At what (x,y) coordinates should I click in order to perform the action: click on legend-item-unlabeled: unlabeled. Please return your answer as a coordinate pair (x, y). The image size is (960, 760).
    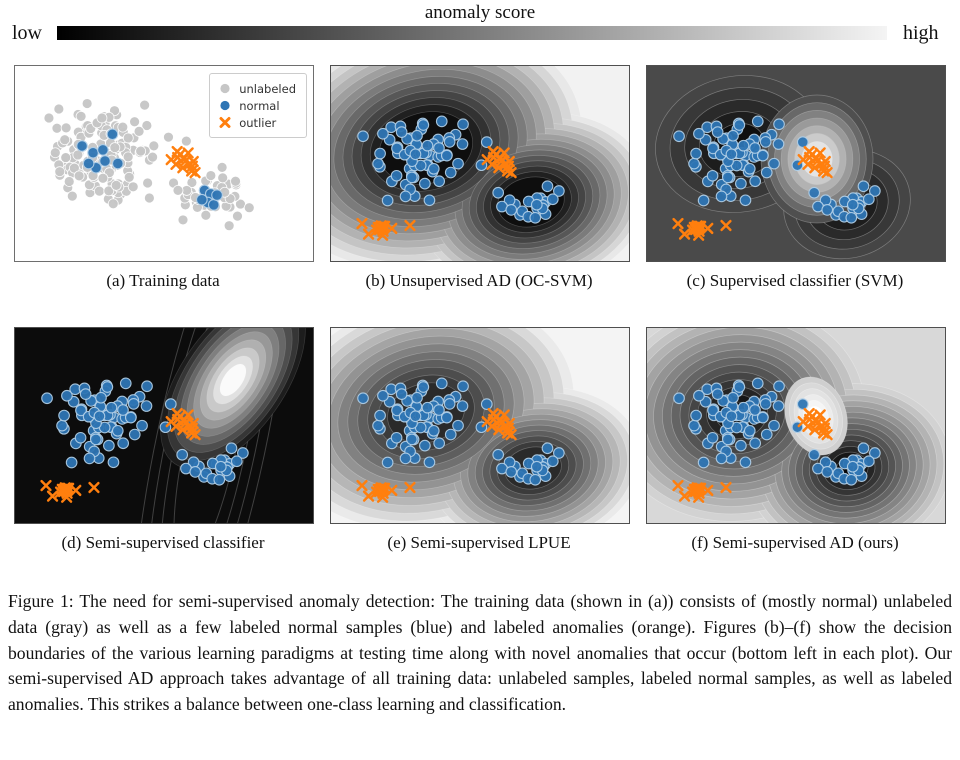
    Looking at the image, I should click on (257, 88).